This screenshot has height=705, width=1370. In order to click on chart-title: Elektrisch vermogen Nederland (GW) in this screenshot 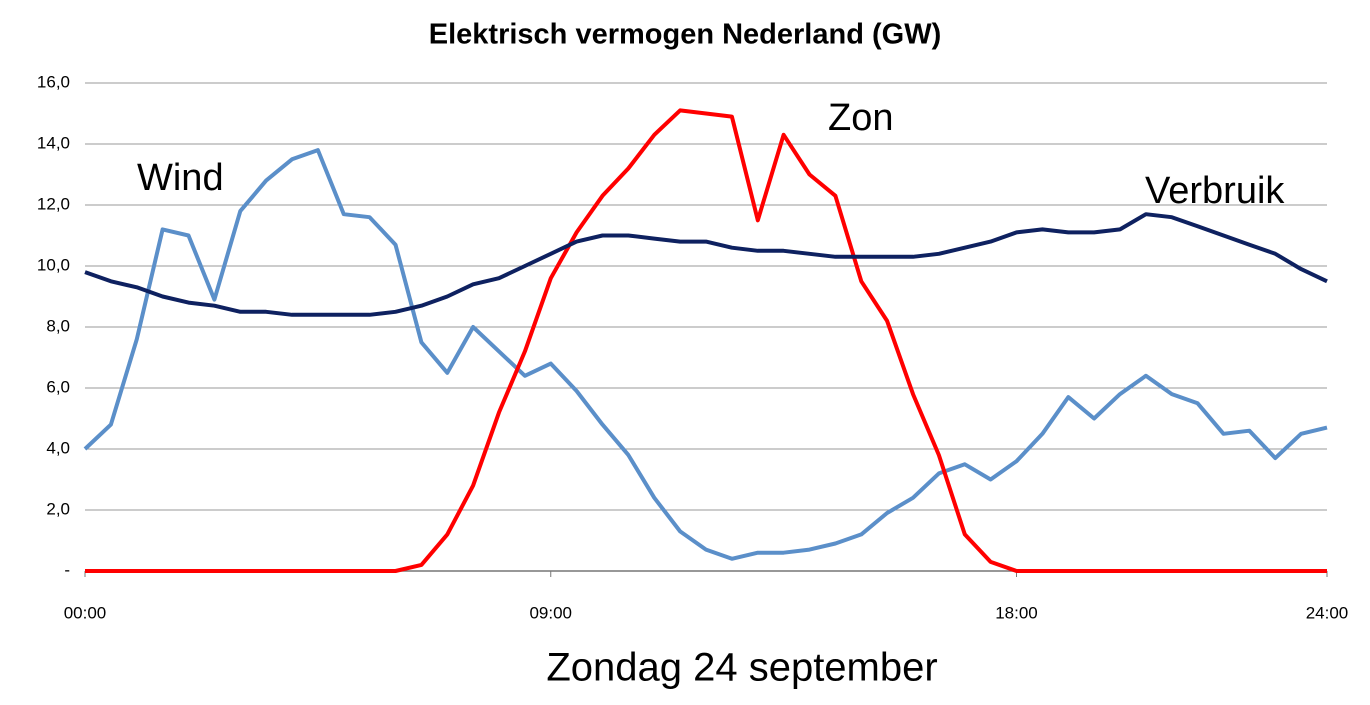, I will do `click(685, 35)`.